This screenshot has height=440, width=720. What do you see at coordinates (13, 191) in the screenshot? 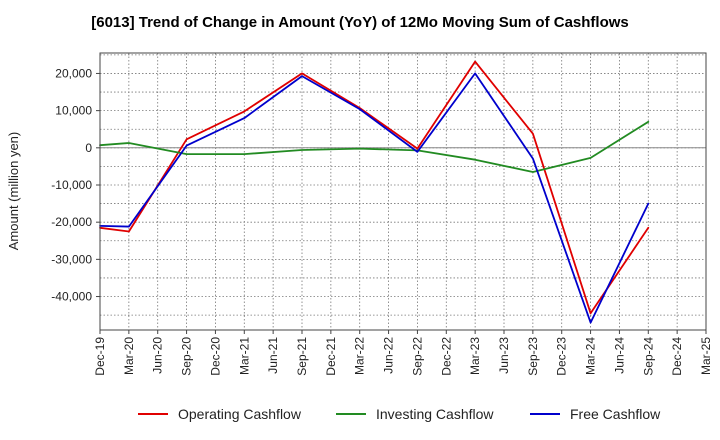
I see `y-axis-label: Amount (million yen)` at bounding box center [13, 191].